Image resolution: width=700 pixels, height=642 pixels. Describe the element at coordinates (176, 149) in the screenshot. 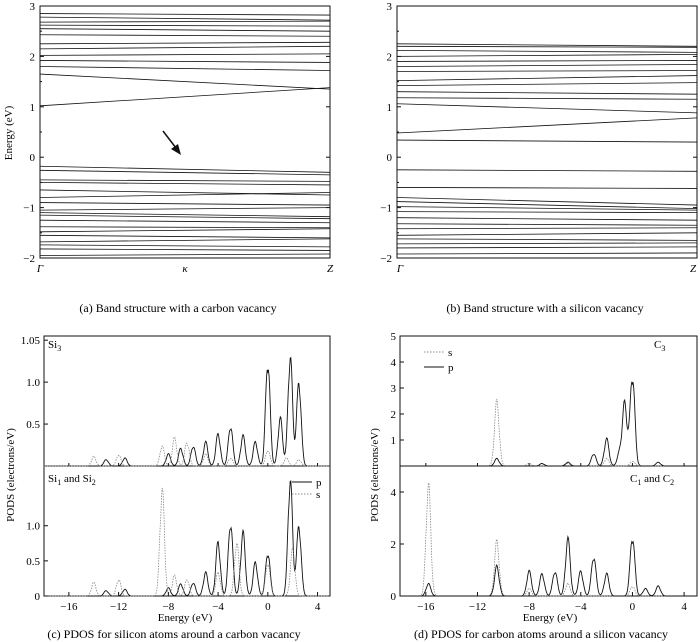

I see `arrow-head` at that location.